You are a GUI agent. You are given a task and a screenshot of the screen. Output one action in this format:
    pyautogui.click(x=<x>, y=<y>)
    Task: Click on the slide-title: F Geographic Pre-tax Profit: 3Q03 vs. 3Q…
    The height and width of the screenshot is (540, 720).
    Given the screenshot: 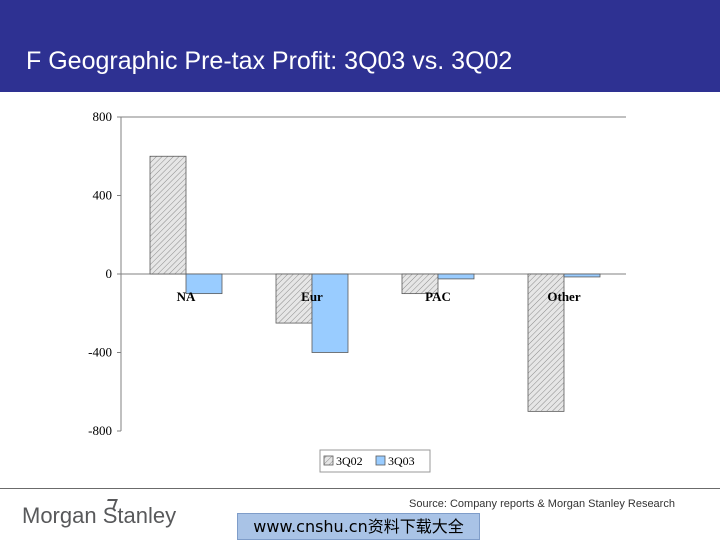 What is the action you would take?
    pyautogui.click(x=269, y=61)
    